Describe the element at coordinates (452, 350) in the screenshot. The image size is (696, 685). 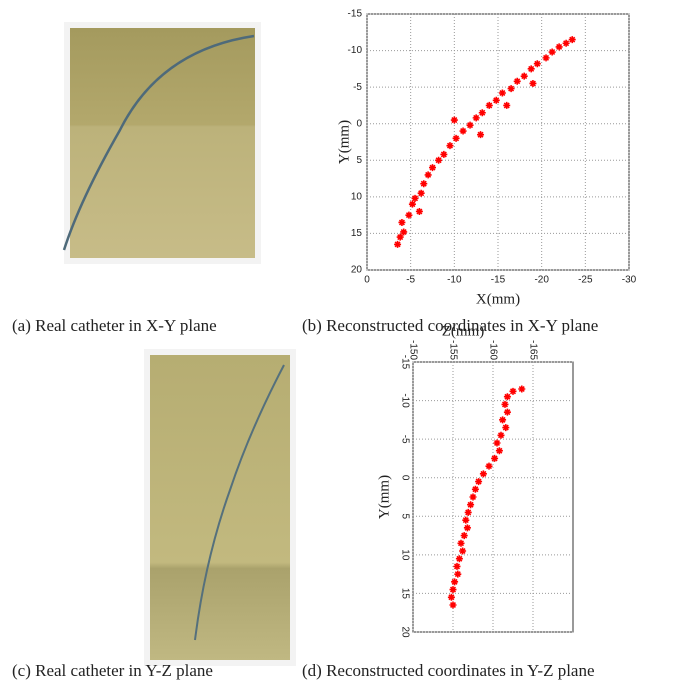
I see `x-tick-label: -155` at that location.